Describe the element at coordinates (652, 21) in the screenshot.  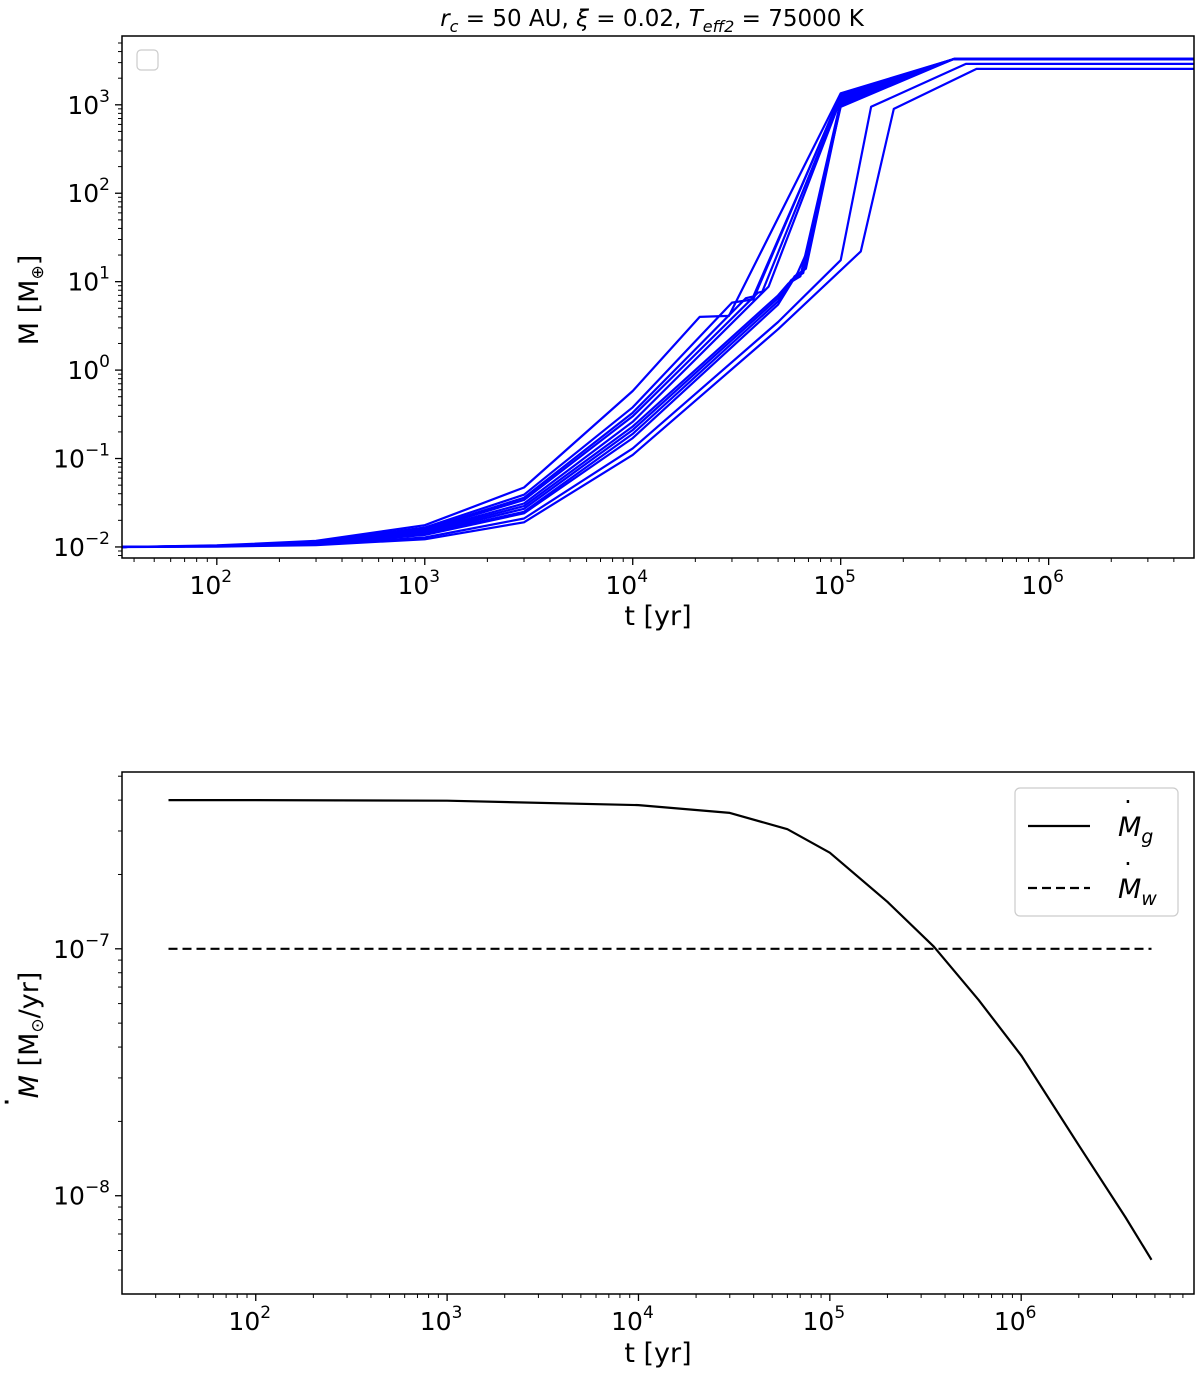
I see `chart-title: rc = 50 AU, ξ = 0.02, Teff2 = 75000 K` at that location.